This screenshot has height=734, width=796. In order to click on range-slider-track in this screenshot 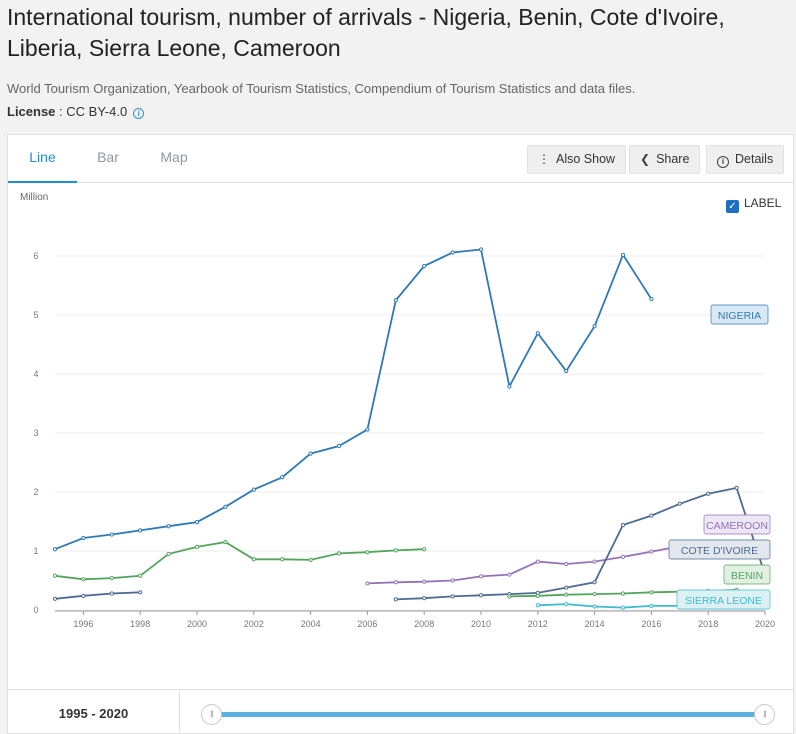, I will do `click(489, 714)`.